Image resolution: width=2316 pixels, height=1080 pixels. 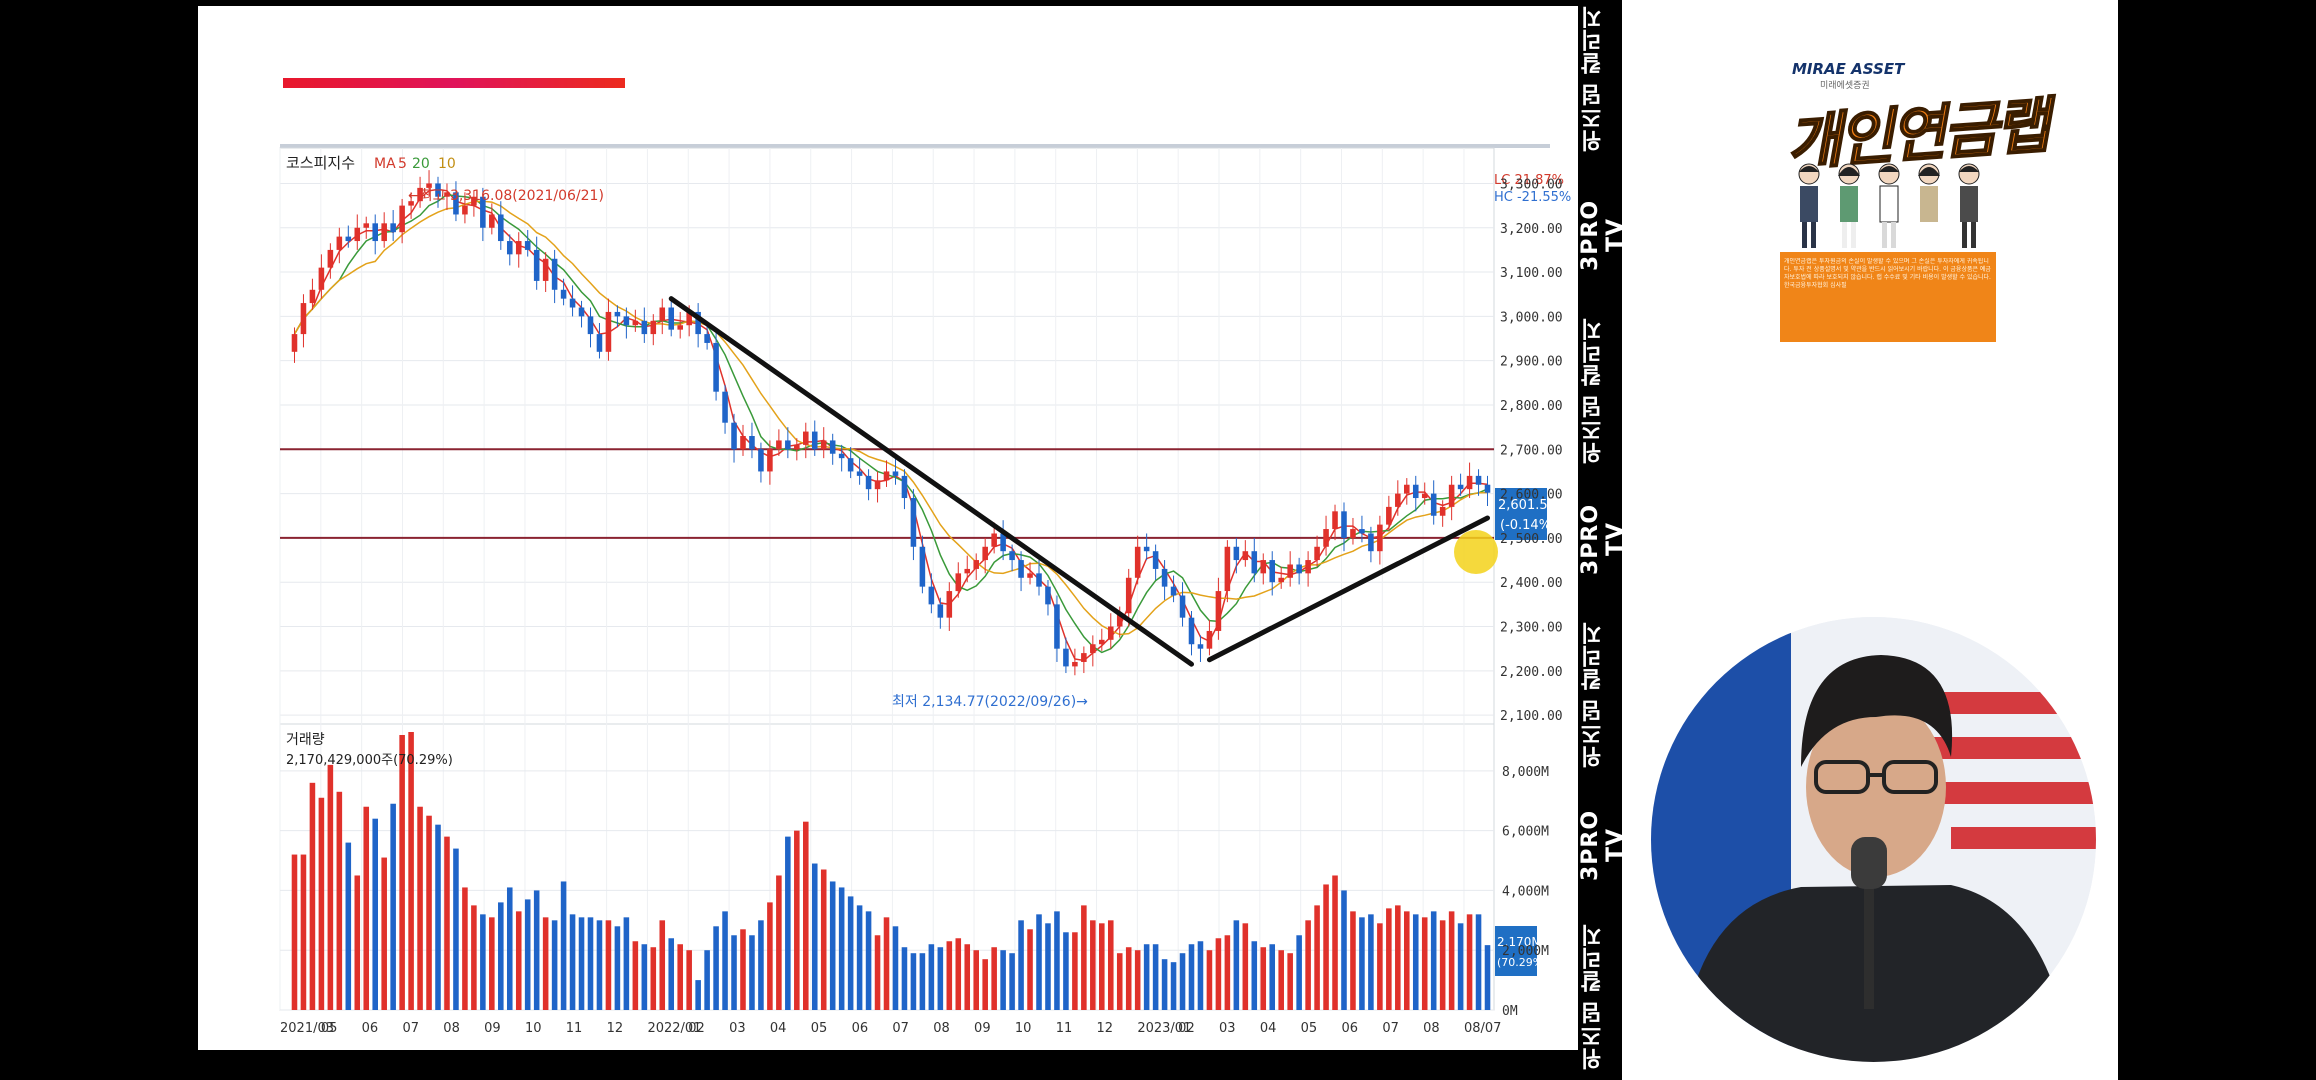 What do you see at coordinates (1529, 180) in the screenshot?
I see `lc-percent: LC 21.87%` at bounding box center [1529, 180].